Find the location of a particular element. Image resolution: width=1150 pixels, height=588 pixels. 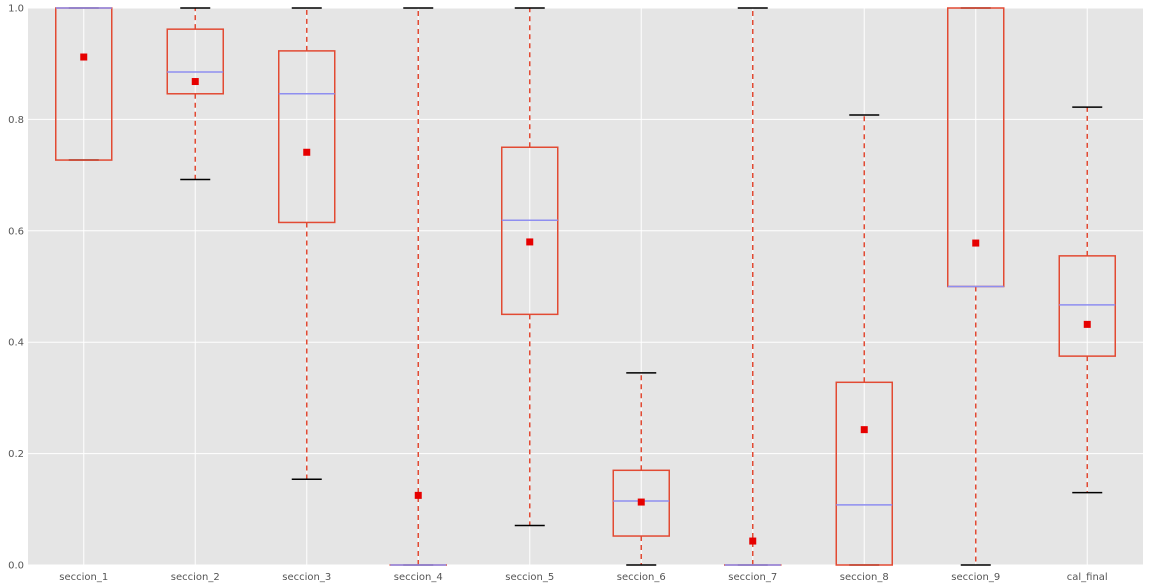

x-tick-label: seccion_6 is located at coordinates (641, 577).